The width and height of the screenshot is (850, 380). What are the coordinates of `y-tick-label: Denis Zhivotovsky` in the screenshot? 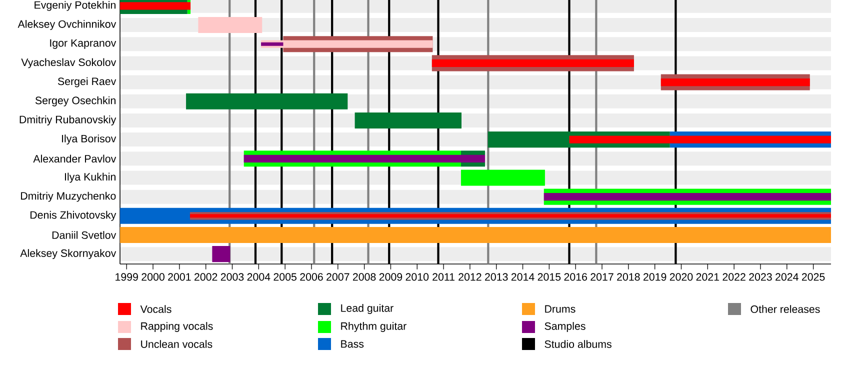 It's located at (73, 215).